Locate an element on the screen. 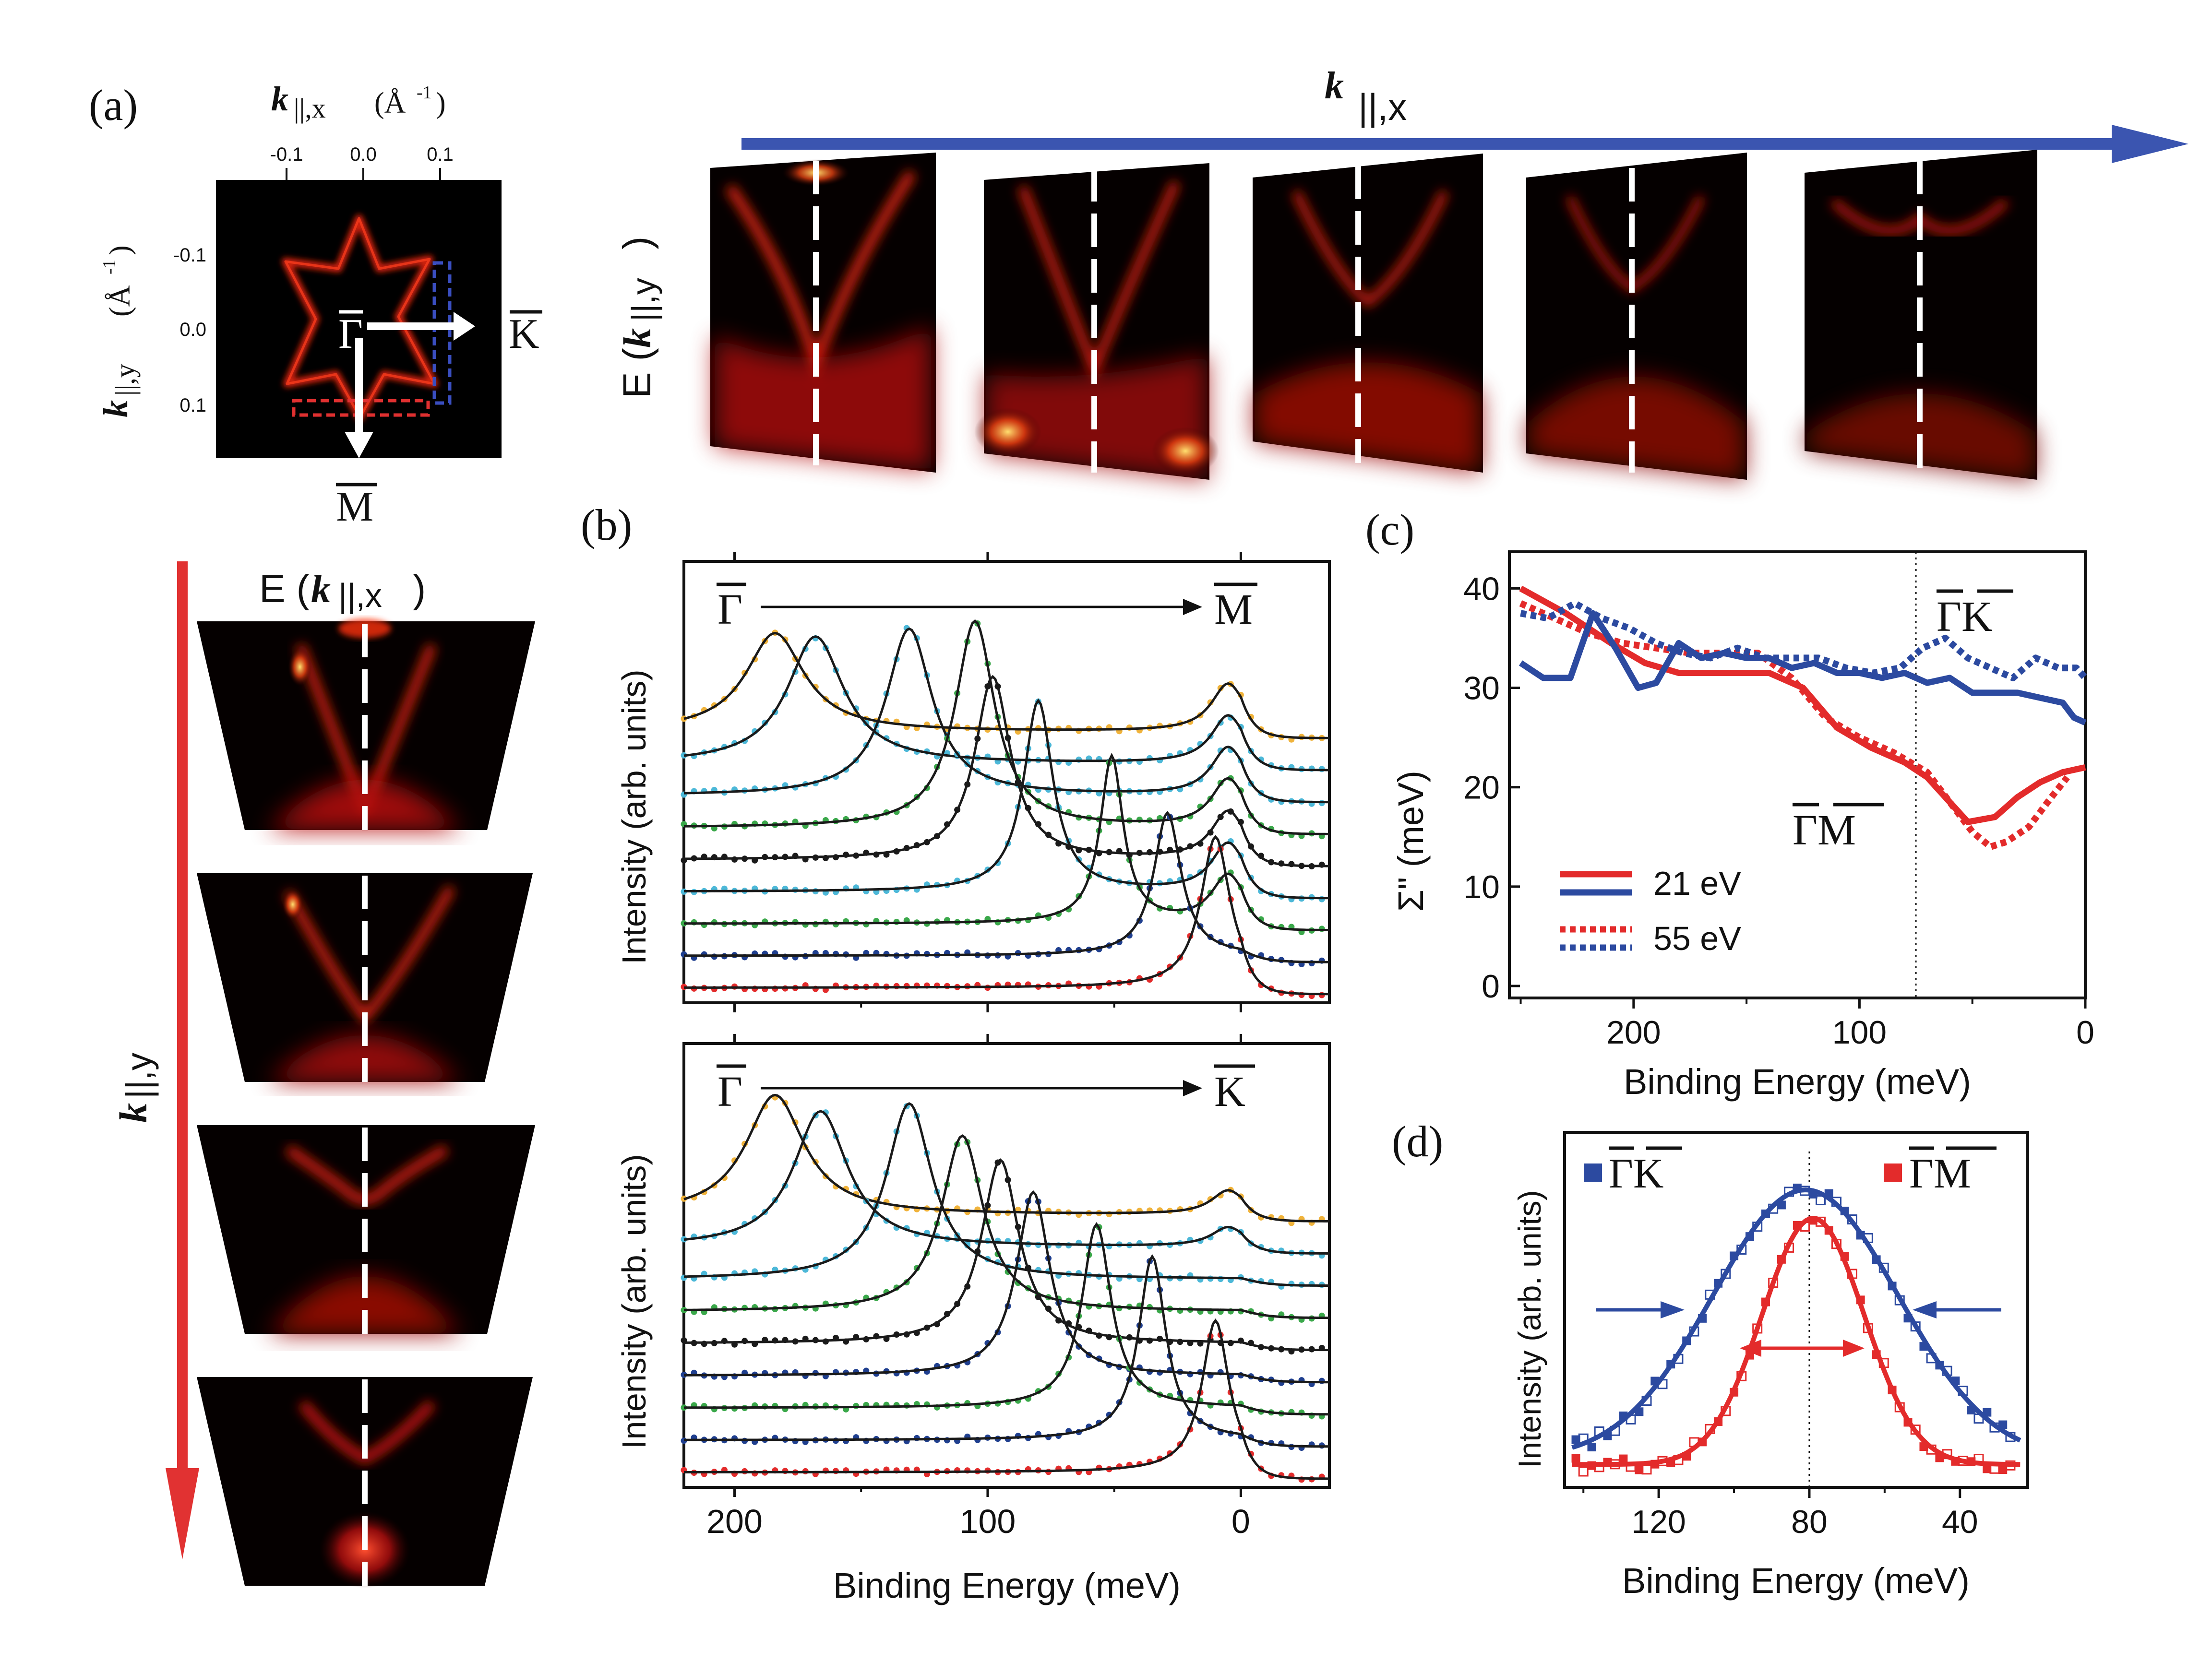  legend-marker-GK is located at coordinates (1593, 1173).